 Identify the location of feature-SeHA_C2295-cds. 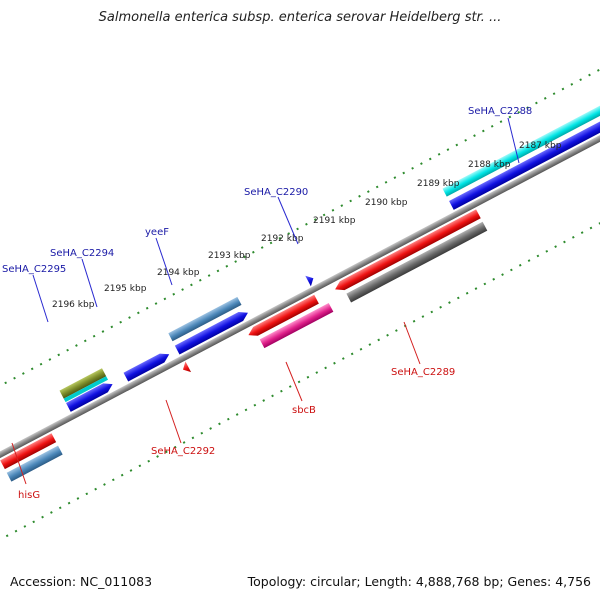
(83, 383).